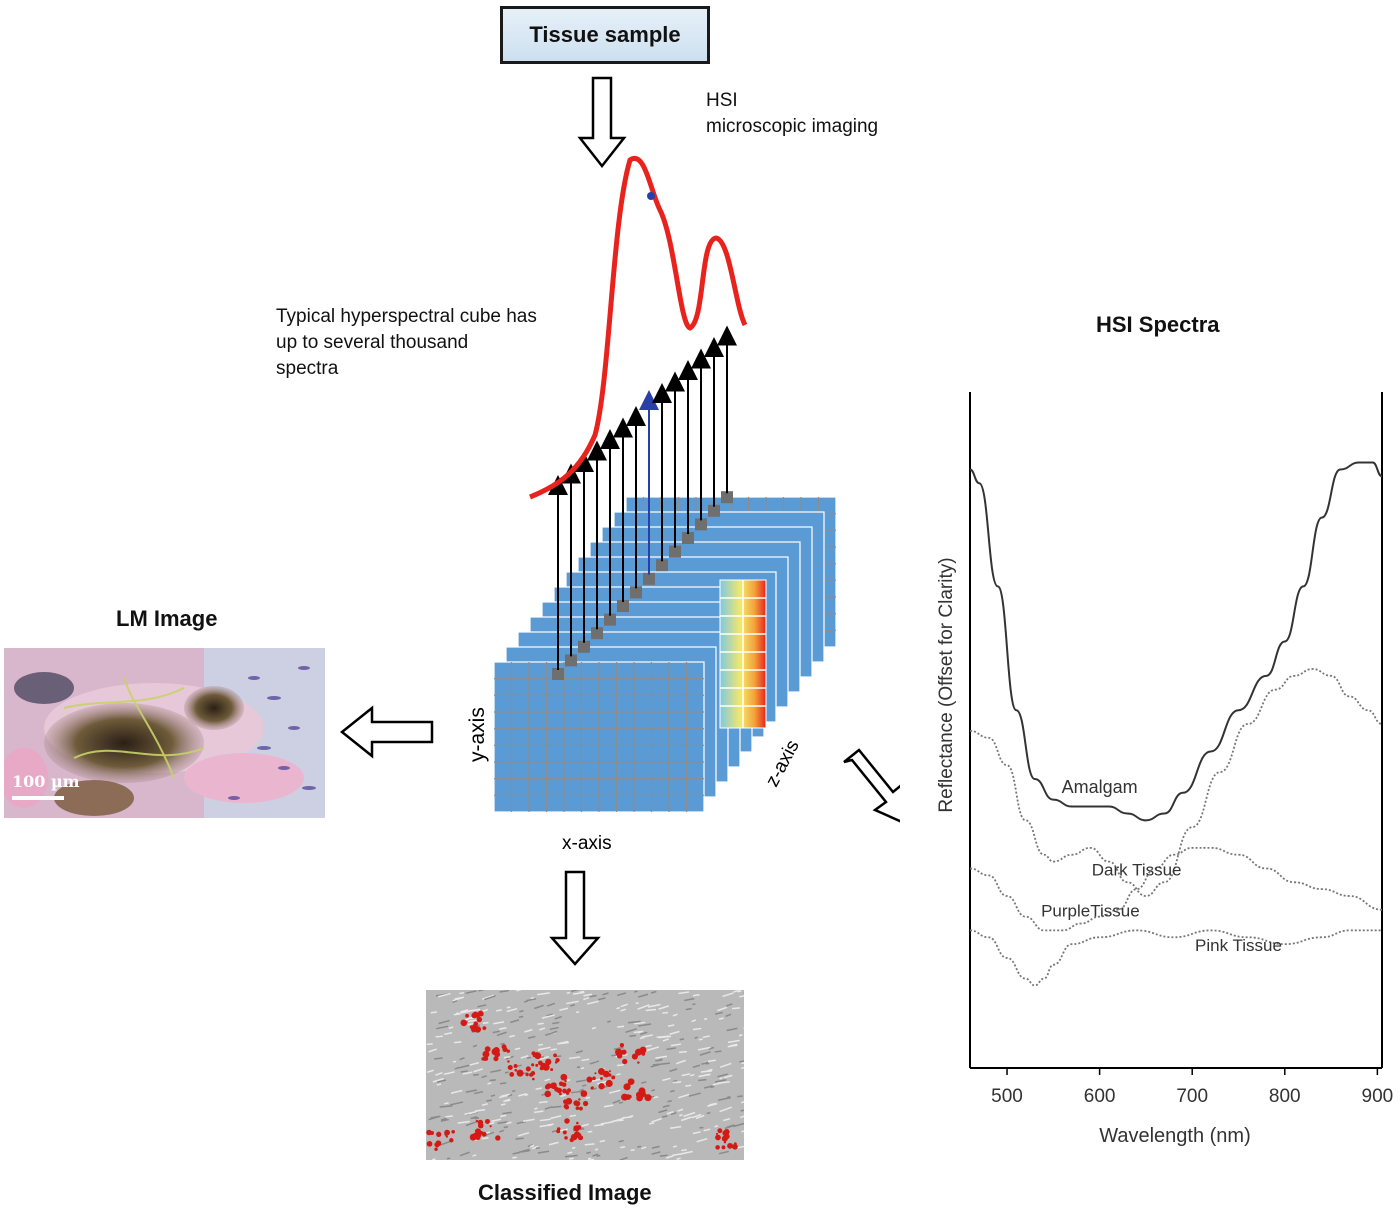 This screenshot has width=1400, height=1212. What do you see at coordinates (386, 732) in the screenshot?
I see `left-arrow-icon` at bounding box center [386, 732].